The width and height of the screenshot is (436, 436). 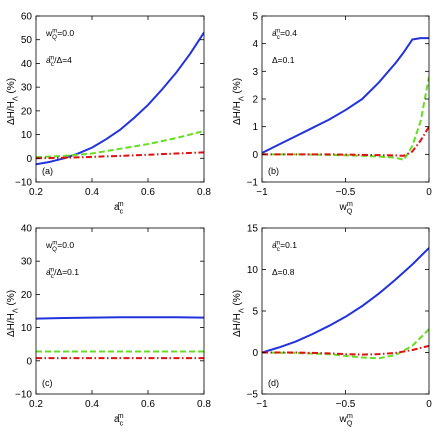 I want to click on panel-tag: (a), so click(x=47, y=171).